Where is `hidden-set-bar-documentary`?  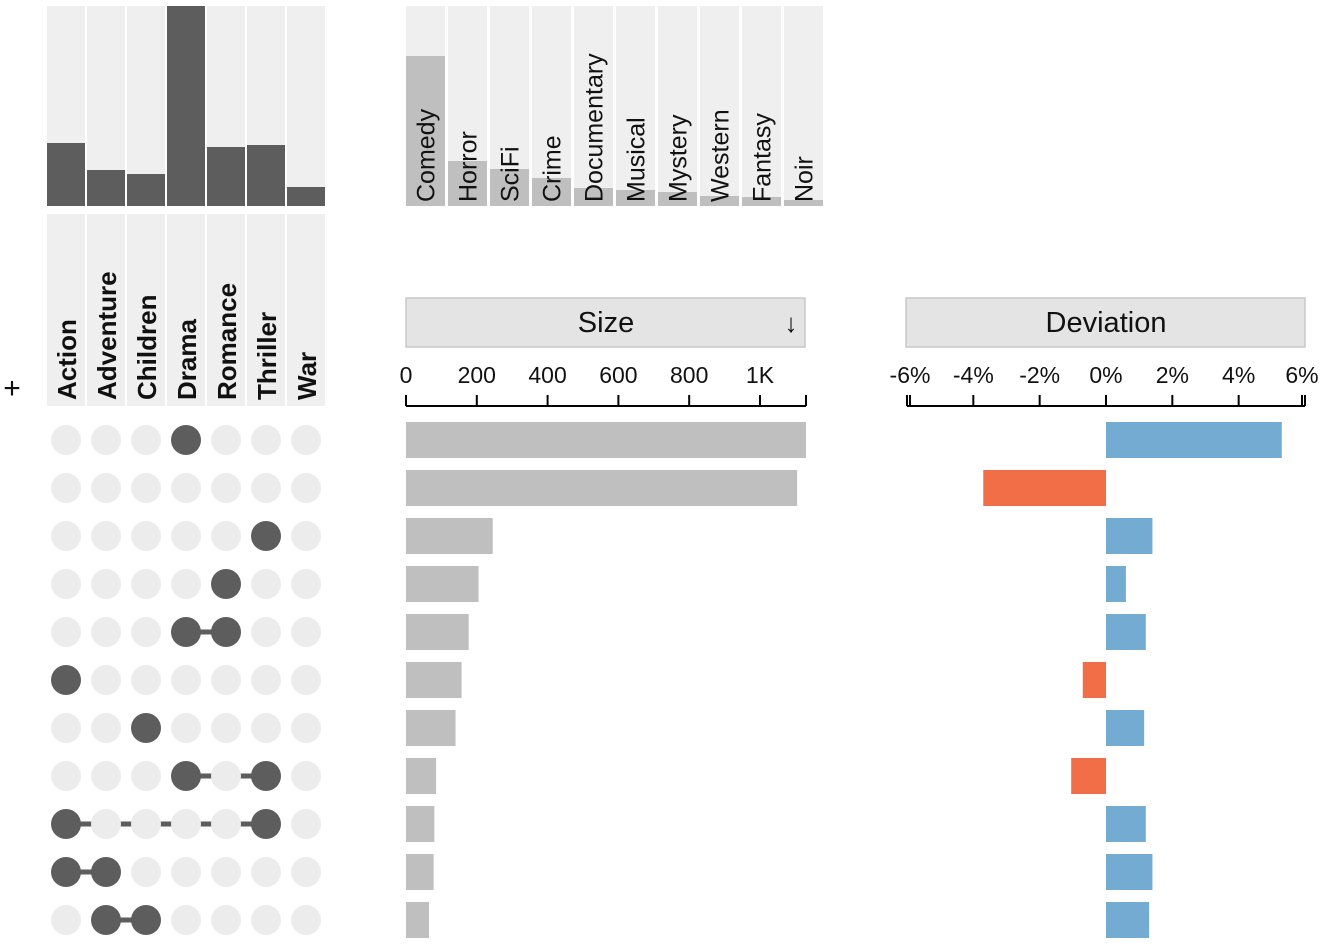 hidden-set-bar-documentary is located at coordinates (593, 197).